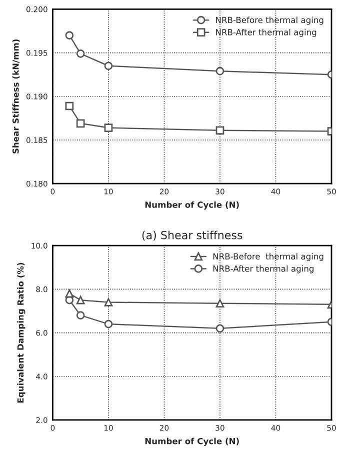 The width and height of the screenshot is (340, 459). Describe the element at coordinates (16, 96) in the screenshot. I see `y-axis-title: Shear Stiffness (kN/mm)` at that location.